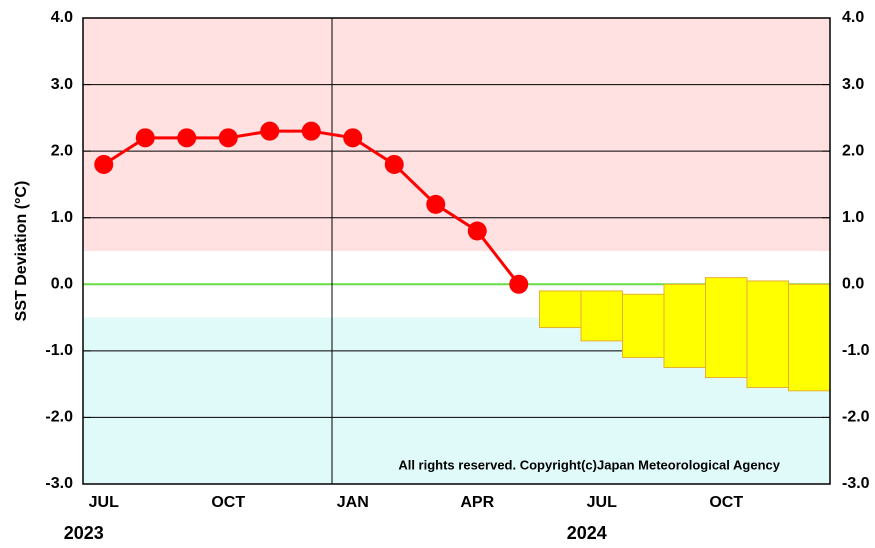 This screenshot has width=875, height=548. Describe the element at coordinates (477, 502) in the screenshot. I see `x-tick-label: APR` at that location.